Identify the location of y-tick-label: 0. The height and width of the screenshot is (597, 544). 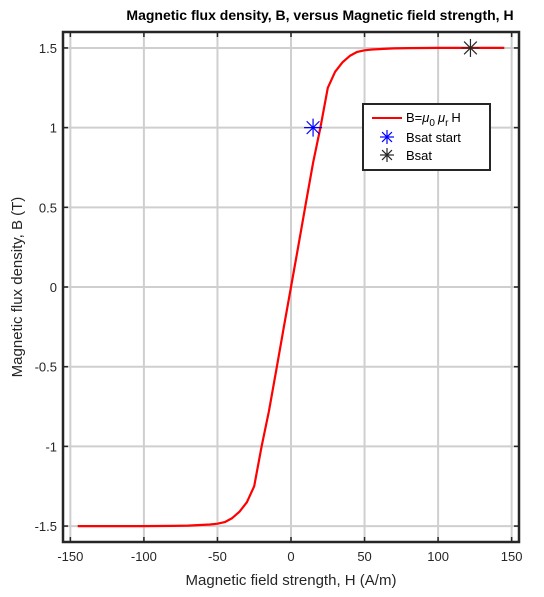
(53, 287).